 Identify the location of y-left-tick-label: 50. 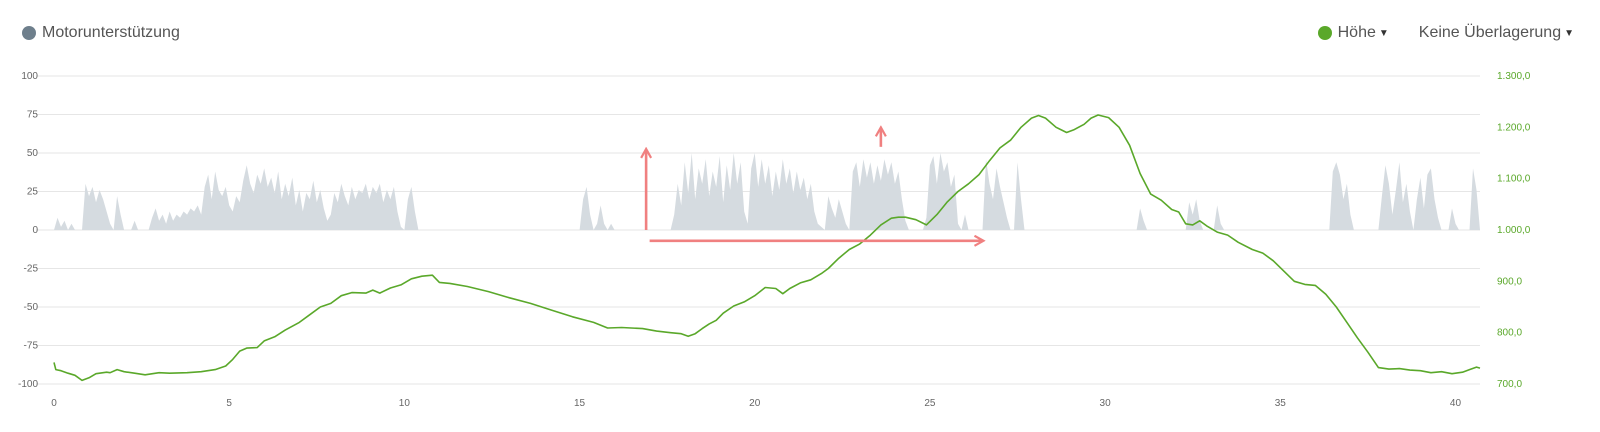
(33, 153).